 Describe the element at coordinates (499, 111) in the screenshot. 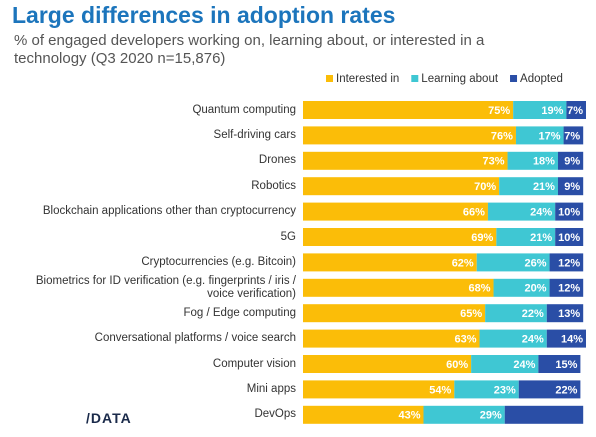

I see `value-label: 75%` at that location.